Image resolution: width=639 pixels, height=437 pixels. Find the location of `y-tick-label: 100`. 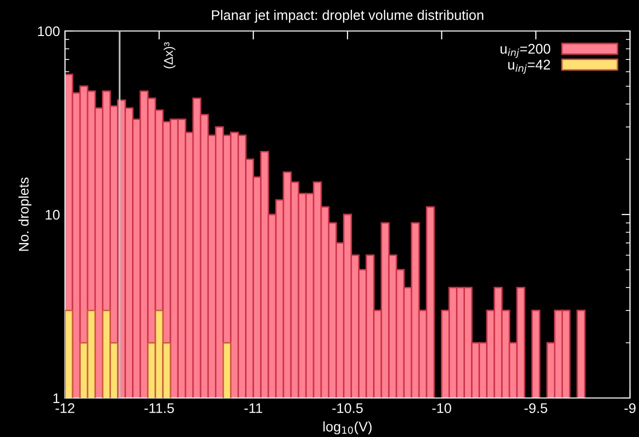

y-tick-label: 100 is located at coordinates (49, 31).